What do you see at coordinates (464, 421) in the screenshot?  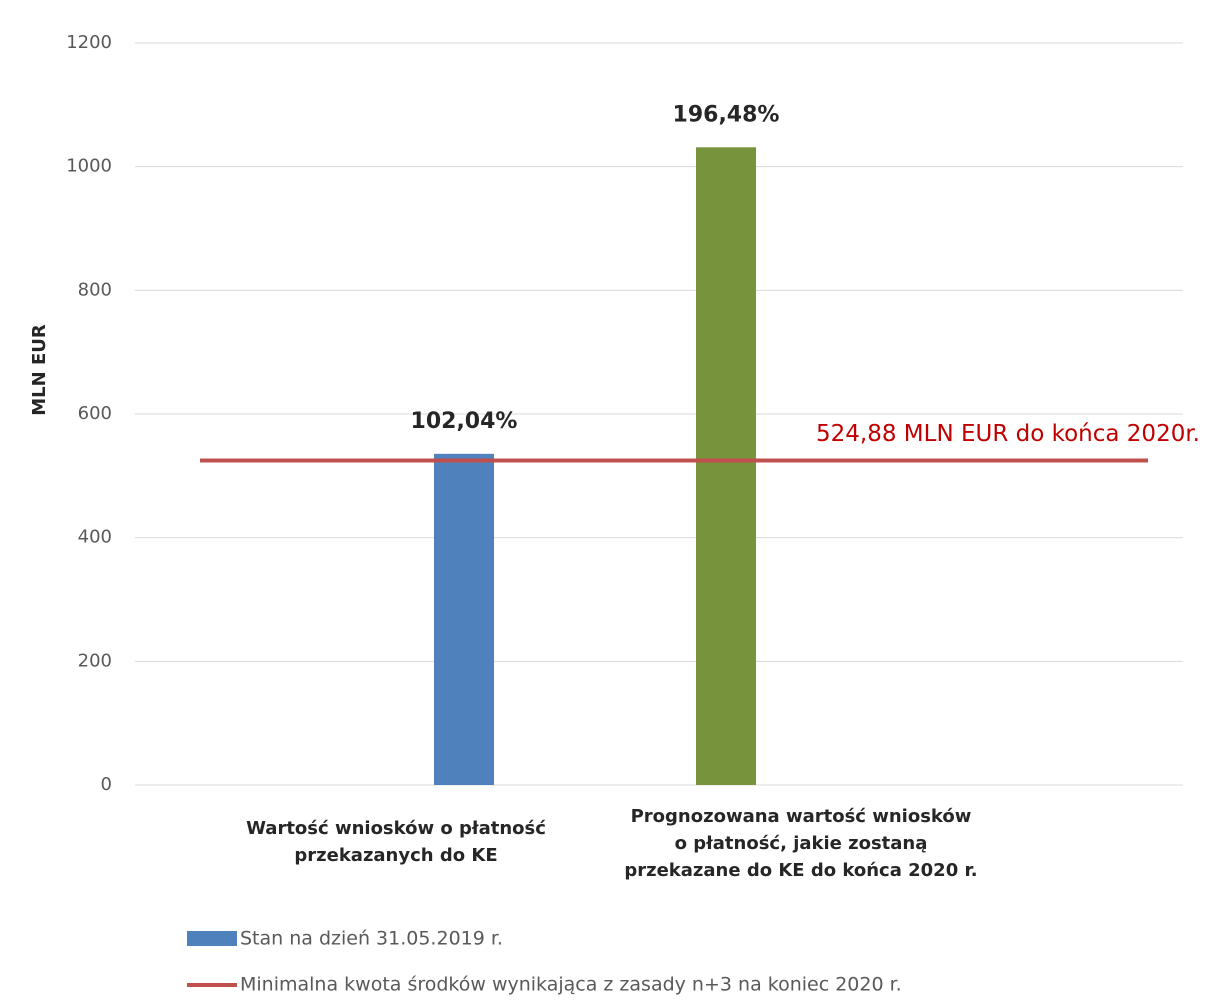 I see `bar-annotation: 102,04%` at bounding box center [464, 421].